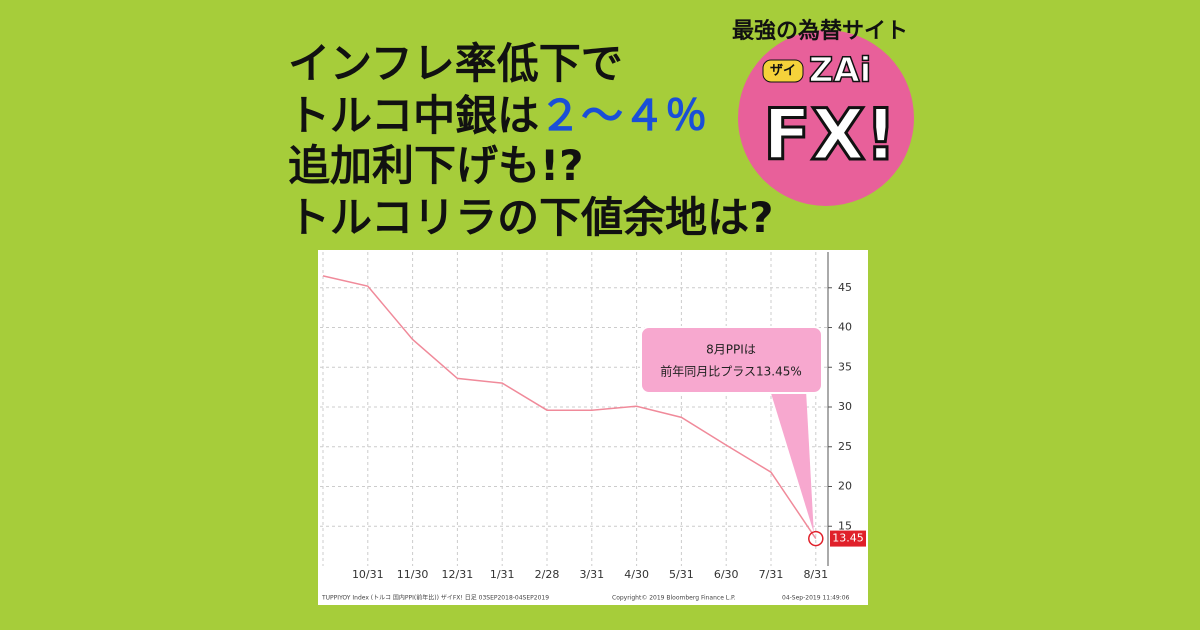 The width and height of the screenshot is (1200, 630). What do you see at coordinates (816, 598) in the screenshot?
I see `footer-text: 04-Sep-2019 11:49:06` at bounding box center [816, 598].